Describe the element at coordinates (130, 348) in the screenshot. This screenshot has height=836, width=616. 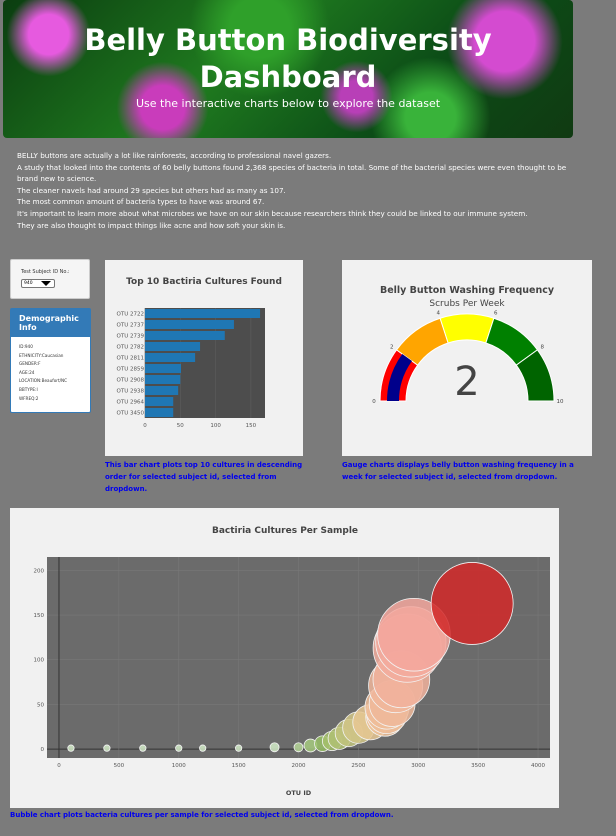
I see `bar-y-tick-label: OTU 2782` at that location.